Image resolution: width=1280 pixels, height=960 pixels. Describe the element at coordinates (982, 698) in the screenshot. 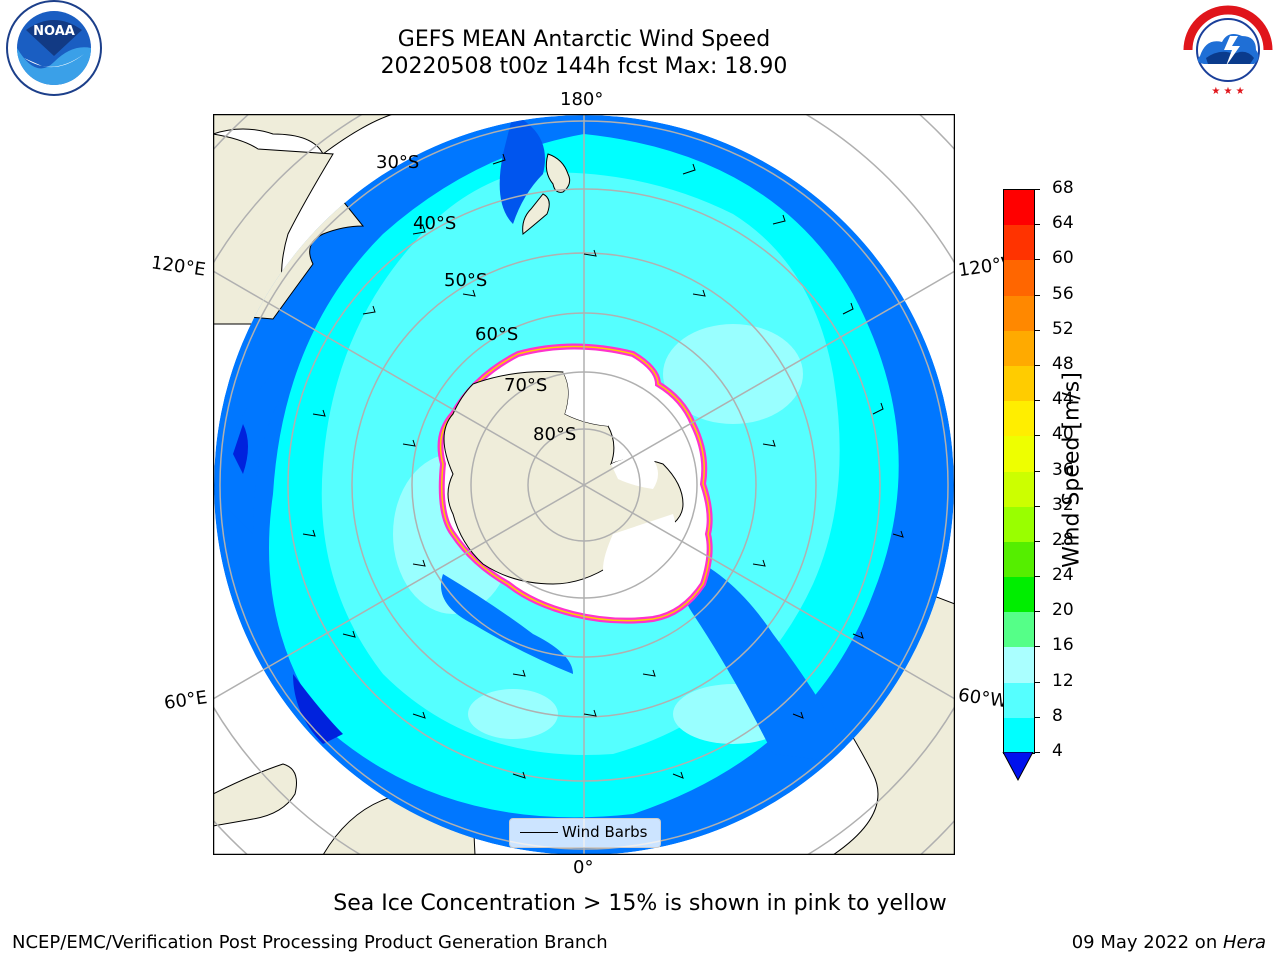

I see `lon-label-60w: 60°W` at that location.